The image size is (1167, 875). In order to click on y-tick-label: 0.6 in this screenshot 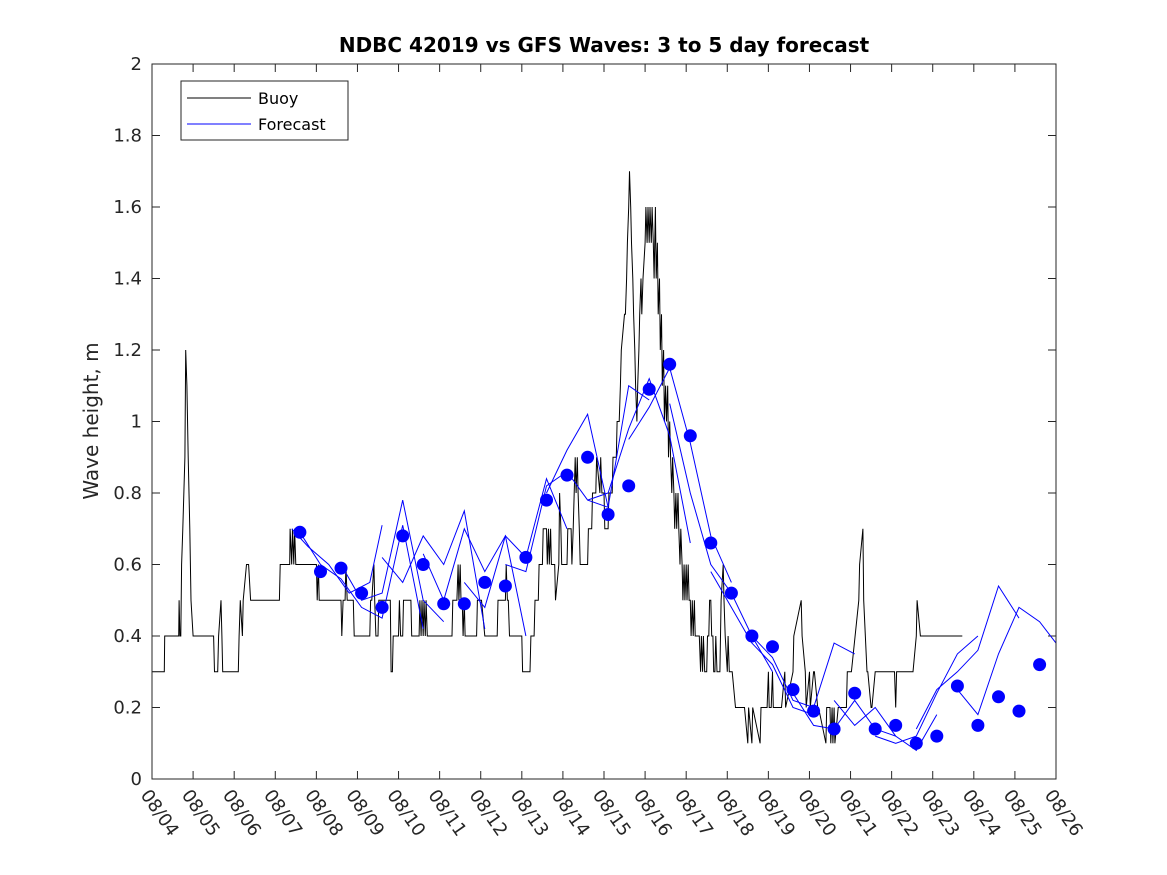, I will do `click(127, 565)`.